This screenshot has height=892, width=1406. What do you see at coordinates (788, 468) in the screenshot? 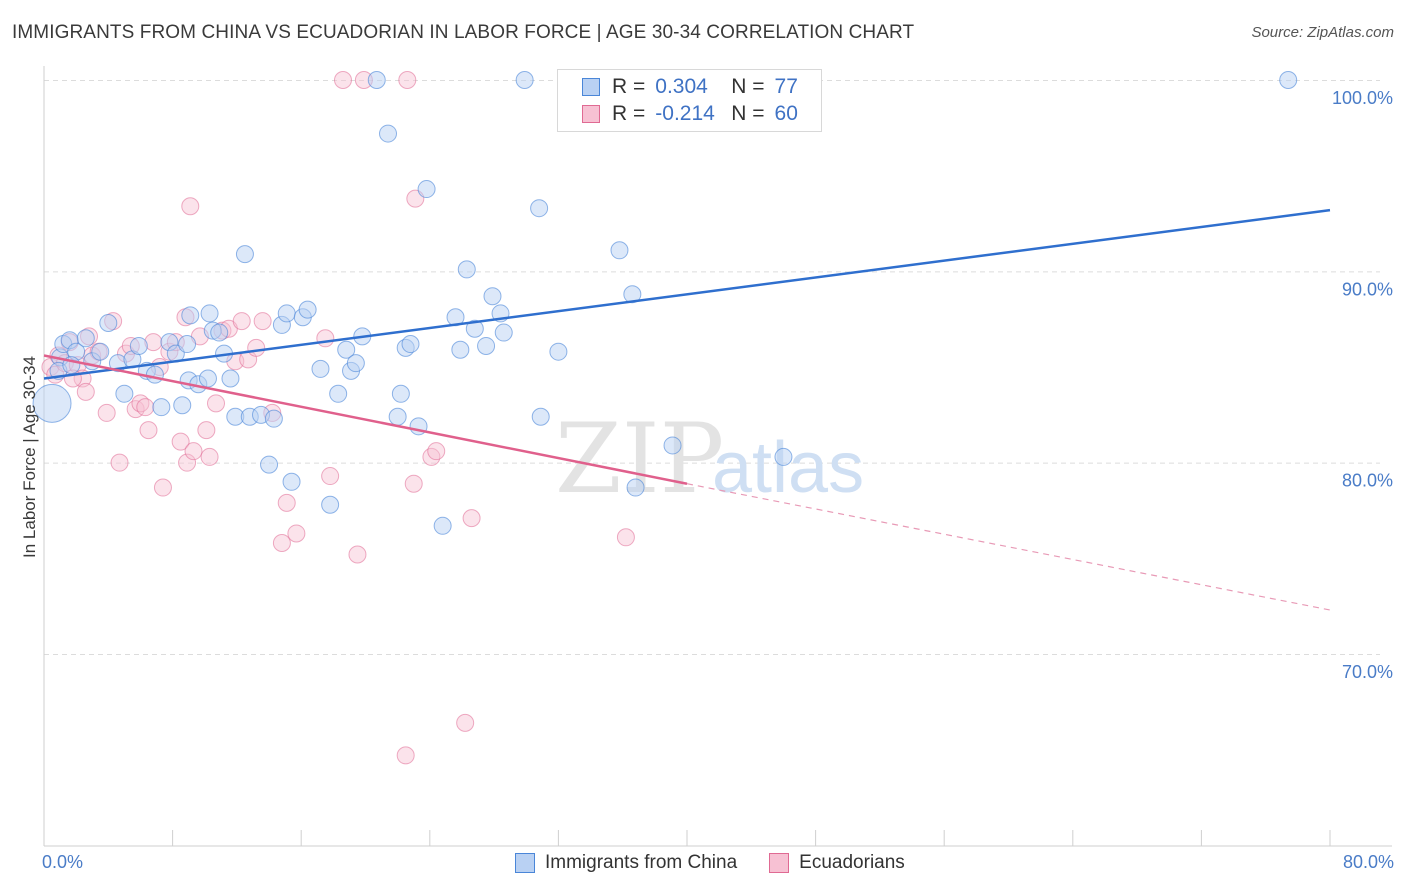
I see `watermark-atlas: atlas` at bounding box center [788, 468].